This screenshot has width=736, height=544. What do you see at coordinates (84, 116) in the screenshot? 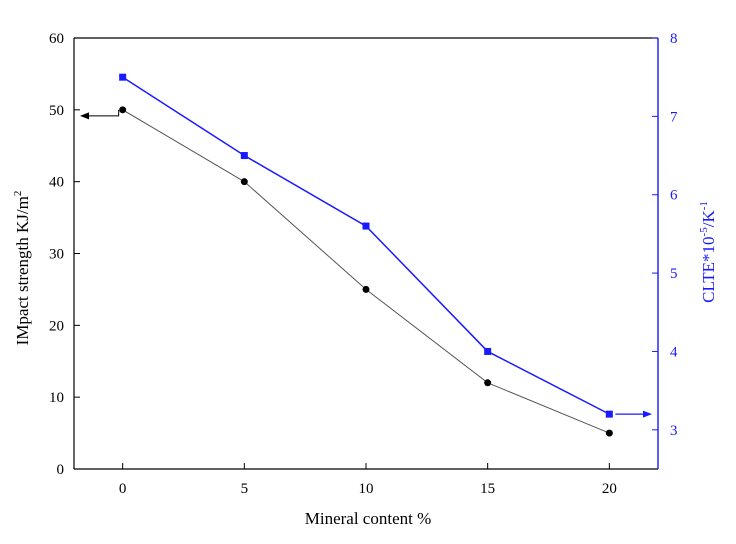
I see `left-axis-arrow-head` at bounding box center [84, 116].